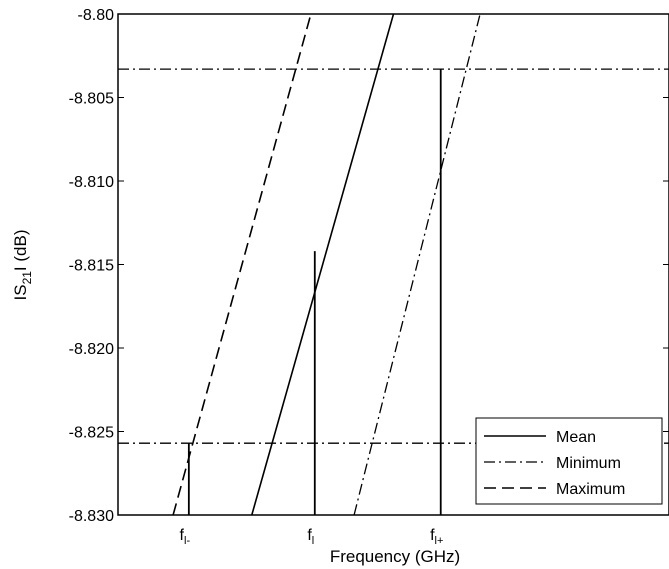 The image size is (669, 569). What do you see at coordinates (576, 437) in the screenshot?
I see `legend-entry-mean: Mean` at bounding box center [576, 437].